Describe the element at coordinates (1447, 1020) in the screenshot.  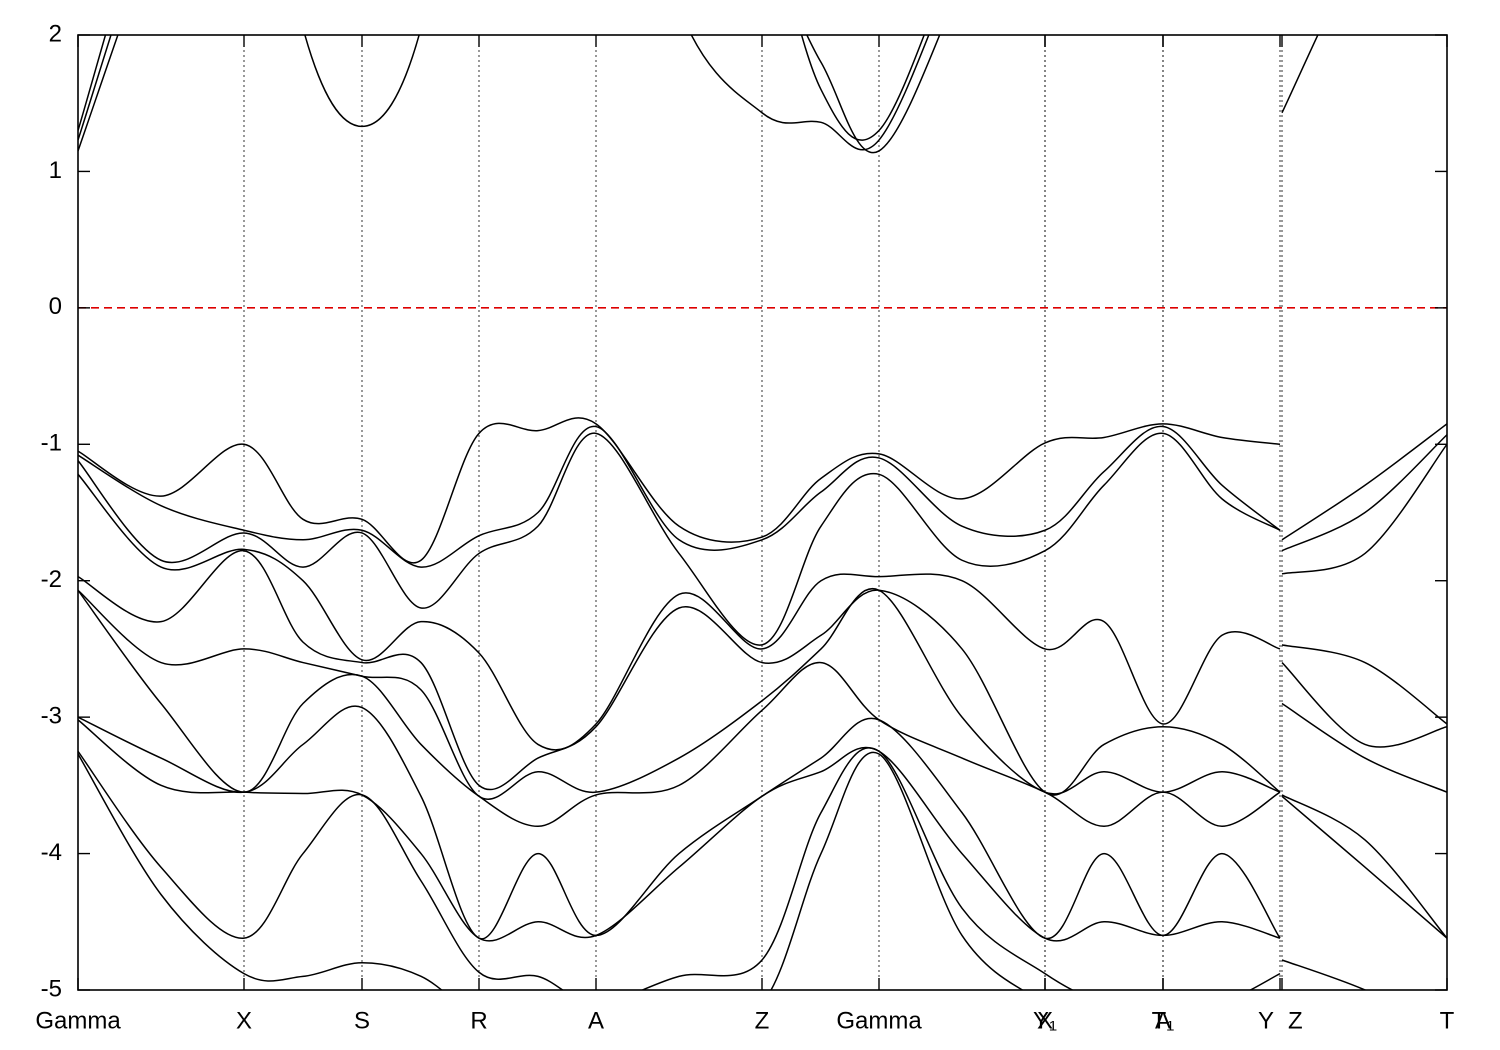
I see `x-tick-label: T` at that location.